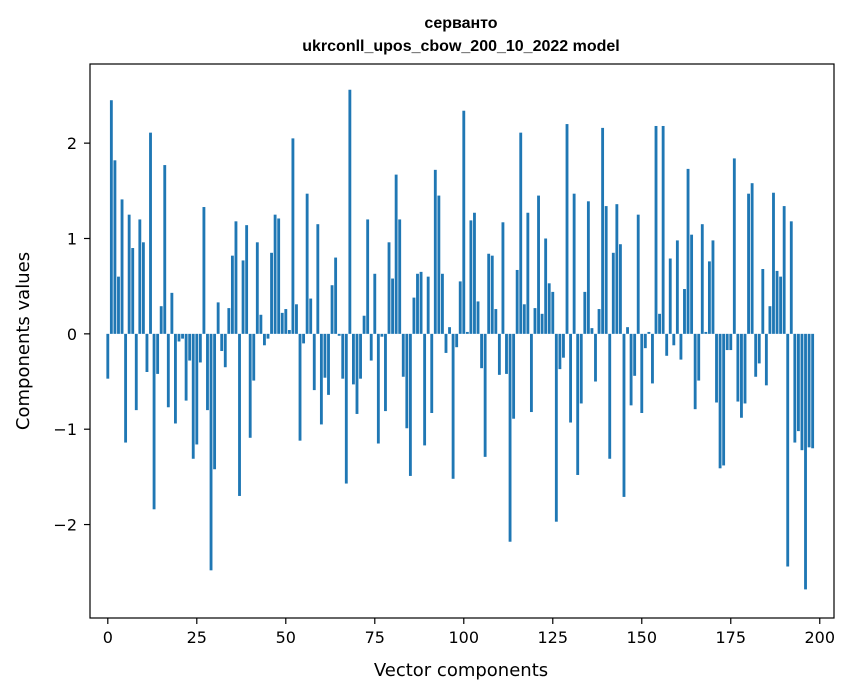 The width and height of the screenshot is (847, 696). What do you see at coordinates (23, 341) in the screenshot?
I see `y-axis-label: Components values` at bounding box center [23, 341].